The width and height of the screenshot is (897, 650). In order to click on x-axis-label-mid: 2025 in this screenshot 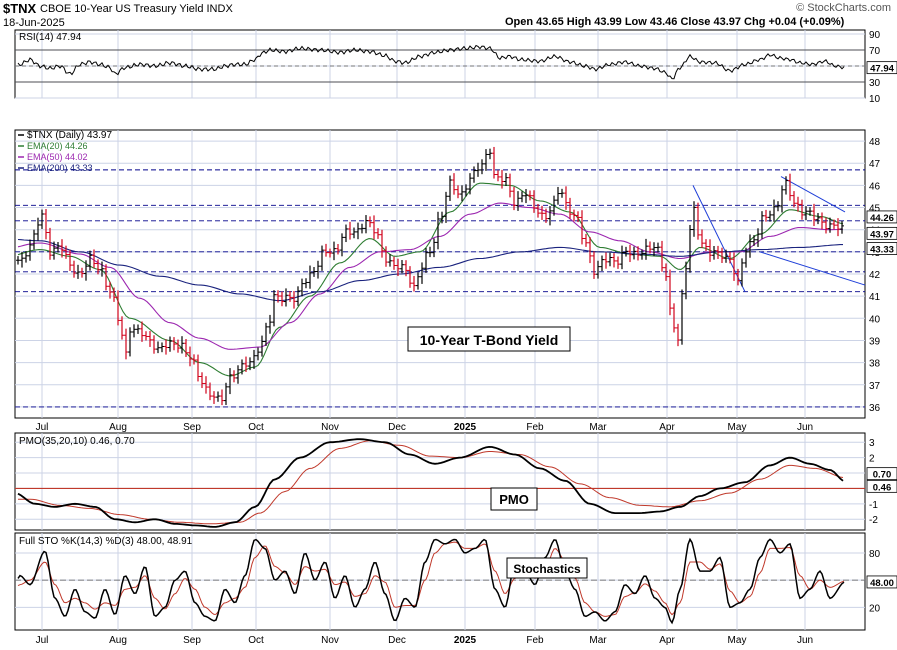, I will do `click(465, 427)`.